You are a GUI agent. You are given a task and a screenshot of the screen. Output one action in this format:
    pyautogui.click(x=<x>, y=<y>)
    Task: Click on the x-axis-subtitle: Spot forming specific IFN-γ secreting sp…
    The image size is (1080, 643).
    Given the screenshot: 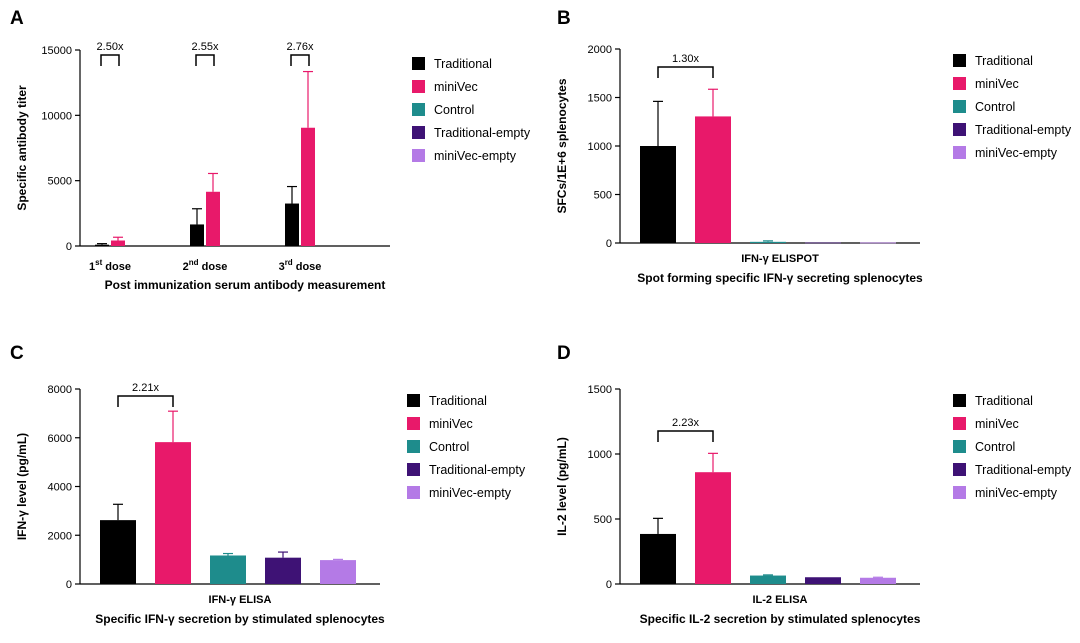 What is the action you would take?
    pyautogui.click(x=780, y=278)
    